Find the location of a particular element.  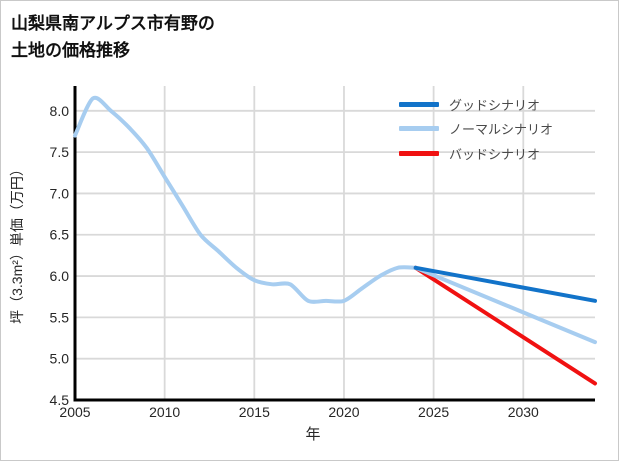

series-line-bad is located at coordinates (505, 325).